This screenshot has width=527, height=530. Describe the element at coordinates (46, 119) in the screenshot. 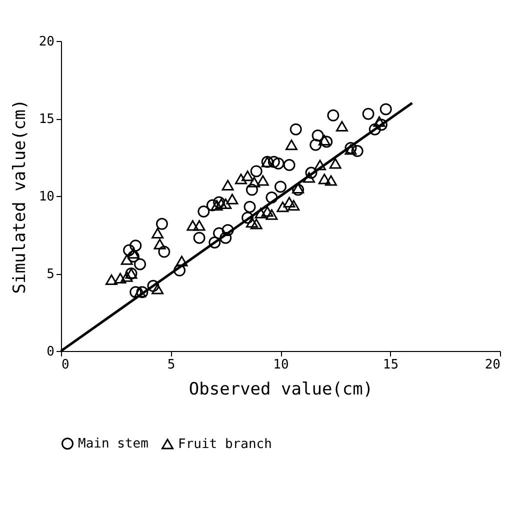

I see `y-tick-label: 15` at that location.